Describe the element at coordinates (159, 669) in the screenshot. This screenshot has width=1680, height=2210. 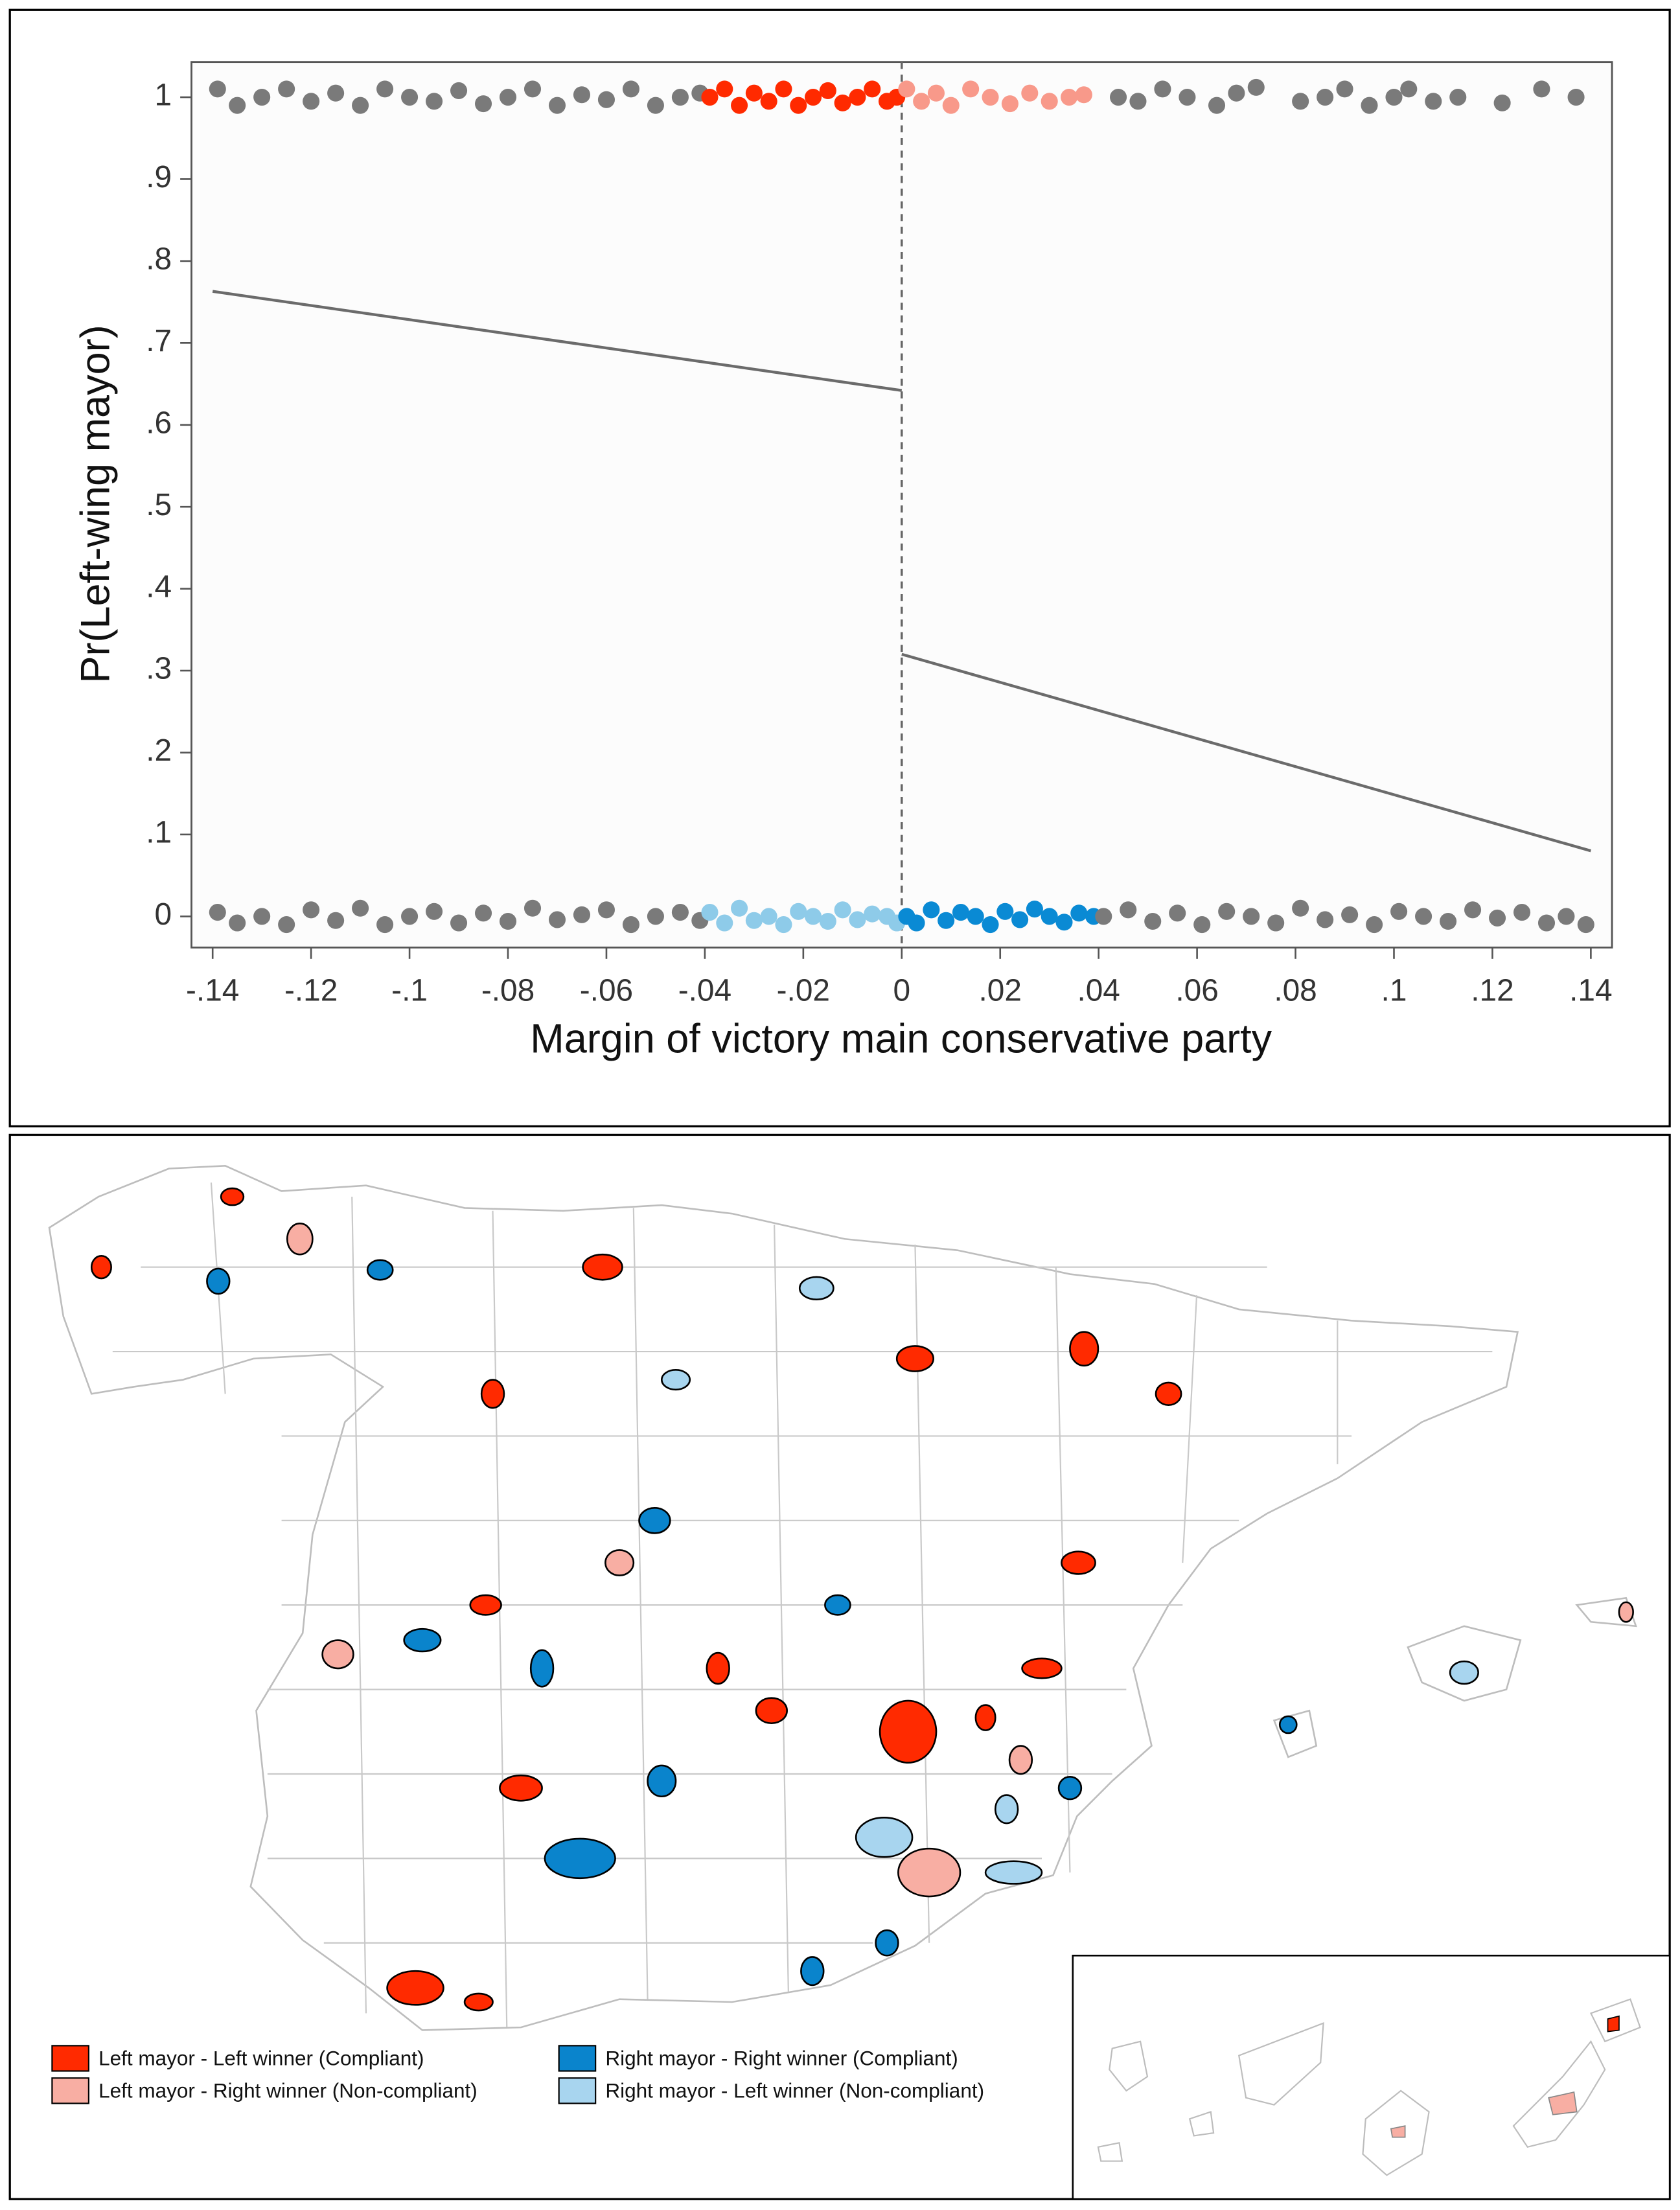
I see `y-tick-label: .3` at that location.